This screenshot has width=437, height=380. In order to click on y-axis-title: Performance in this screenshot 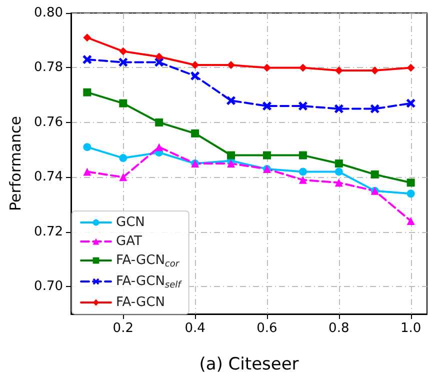, I will do `click(15, 164)`.